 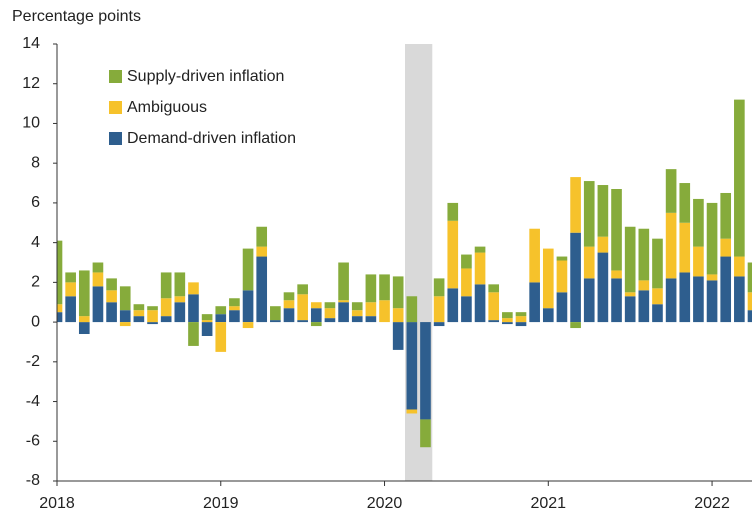 What do you see at coordinates (205, 76) in the screenshot?
I see `legend-label: Supply-driven inflation` at bounding box center [205, 76].